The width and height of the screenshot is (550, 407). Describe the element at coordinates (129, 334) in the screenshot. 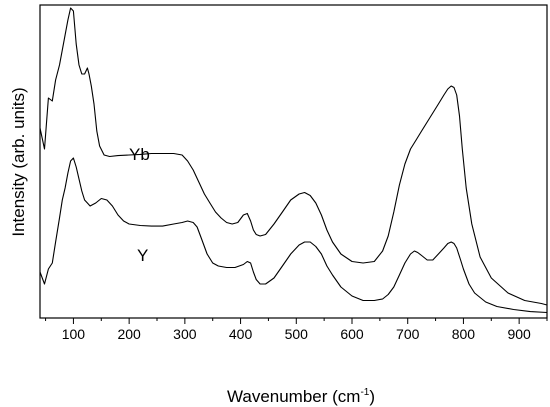

I see `x-tick-label: 200` at that location.